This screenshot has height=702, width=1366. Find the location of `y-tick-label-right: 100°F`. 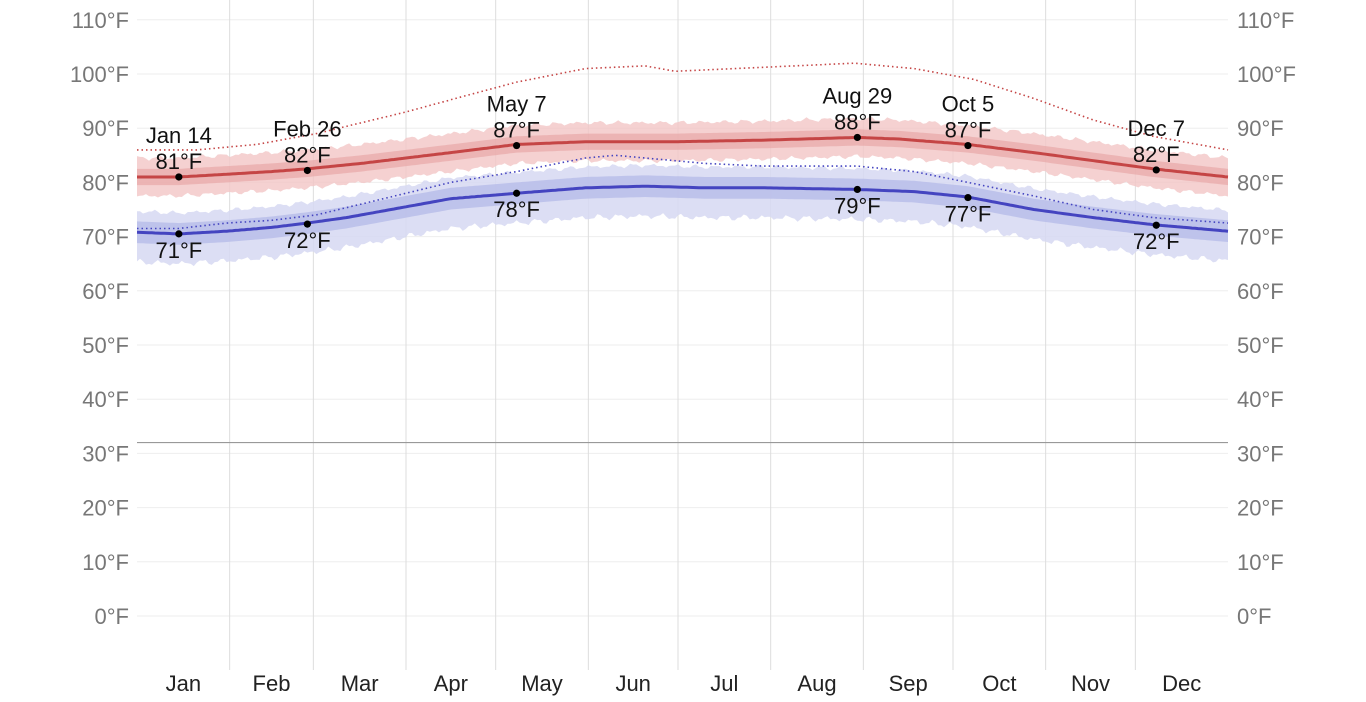

y-tick-label-right: 100°F is located at coordinates (1266, 74).